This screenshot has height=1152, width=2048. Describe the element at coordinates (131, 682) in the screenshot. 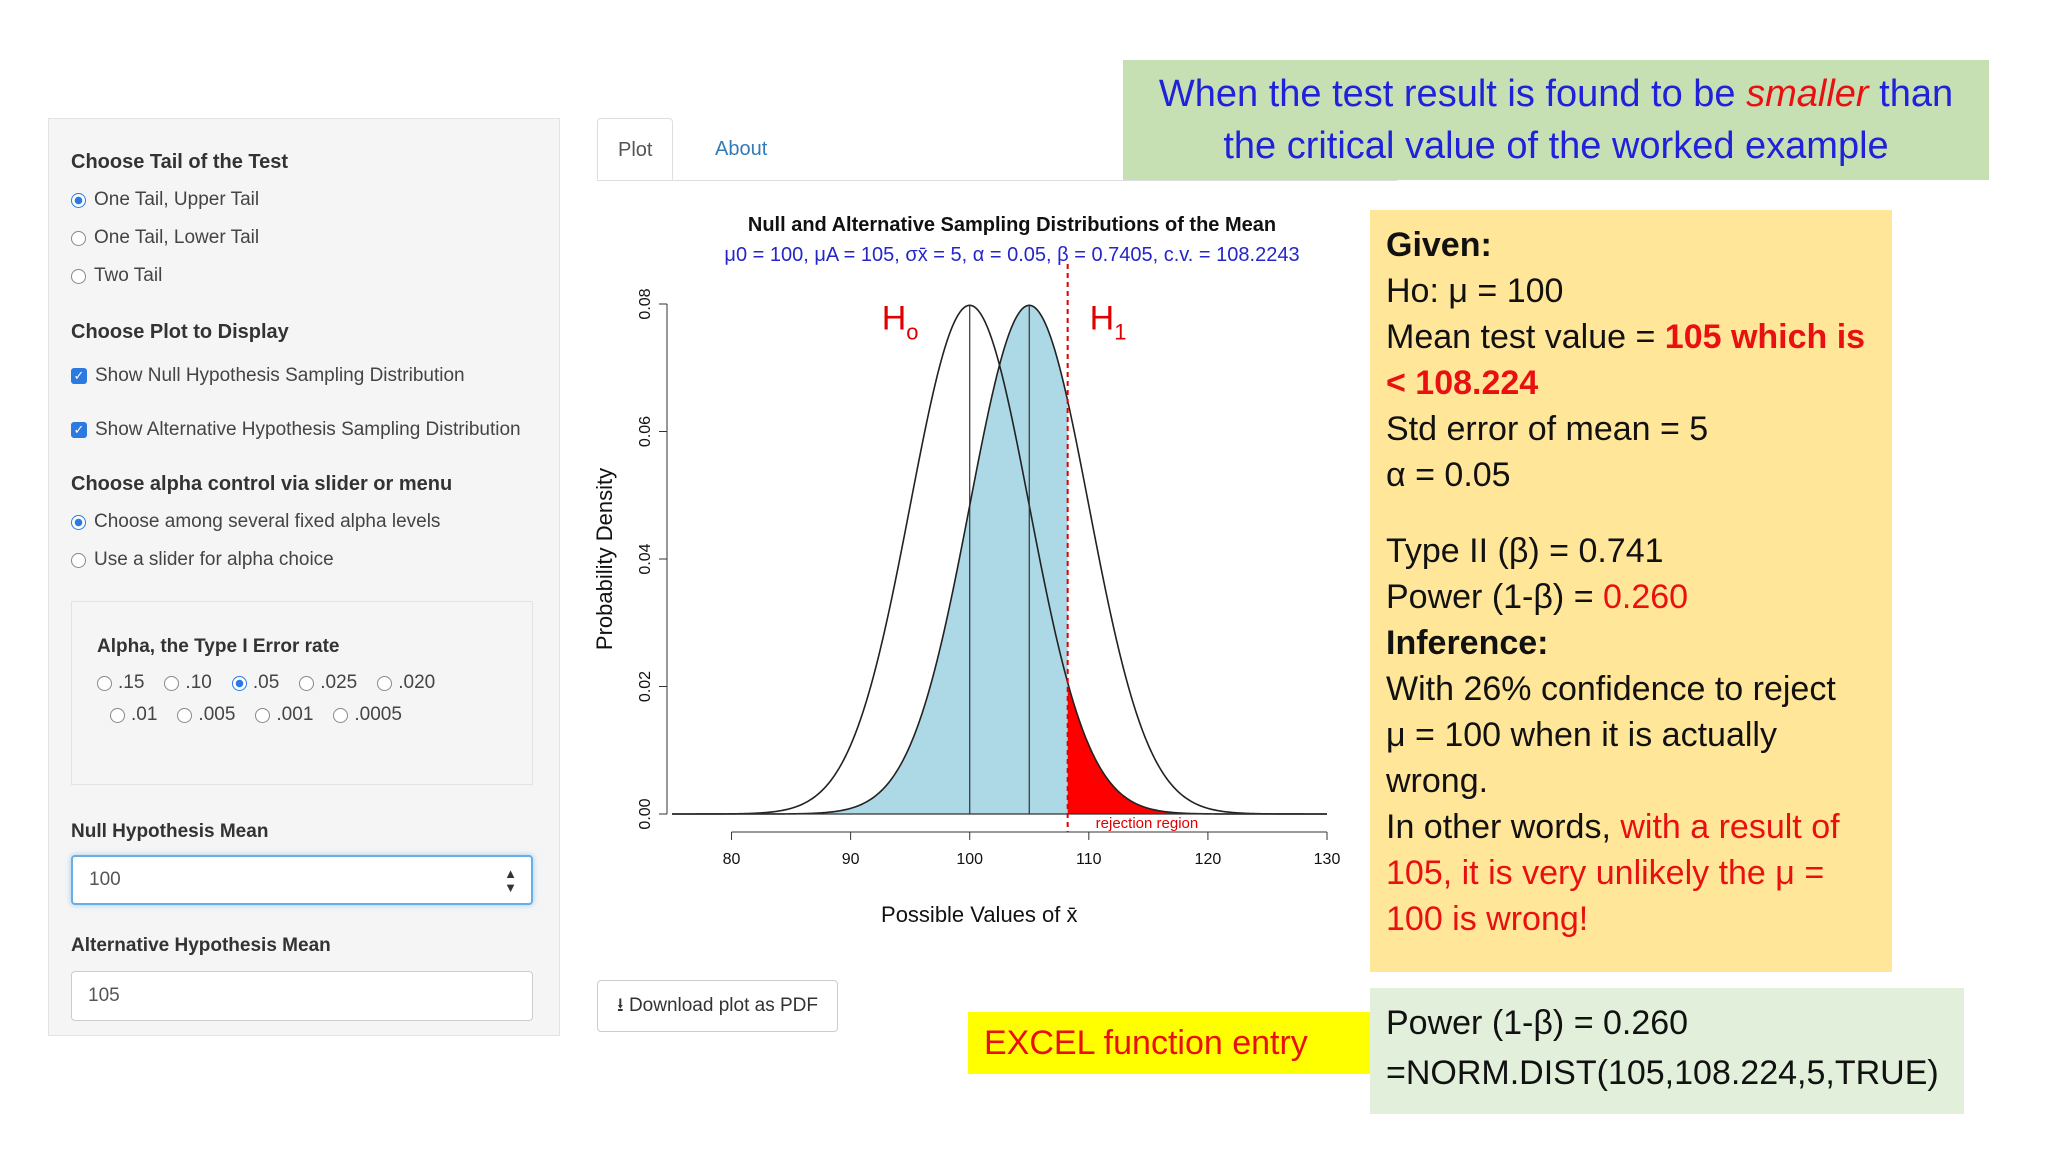

I see `alpha-option-label: .15` at that location.